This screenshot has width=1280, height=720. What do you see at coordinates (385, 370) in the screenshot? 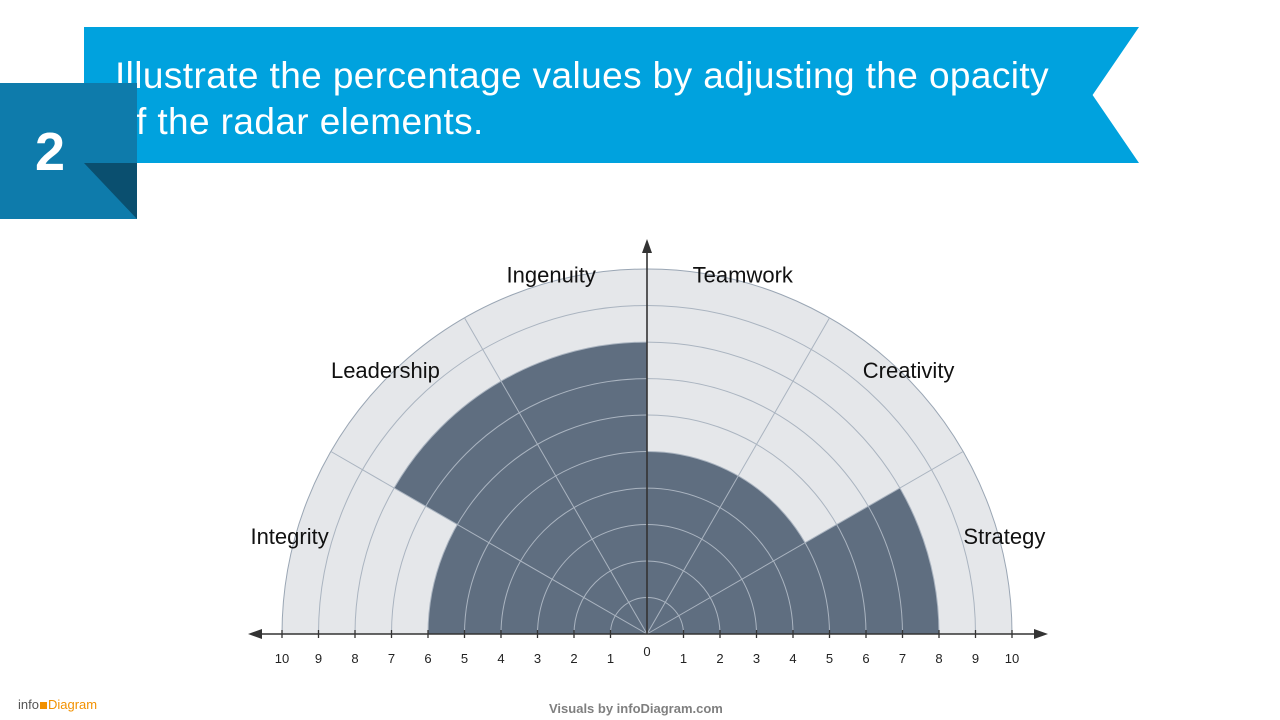
I see `category-label: Leadership` at bounding box center [385, 370].